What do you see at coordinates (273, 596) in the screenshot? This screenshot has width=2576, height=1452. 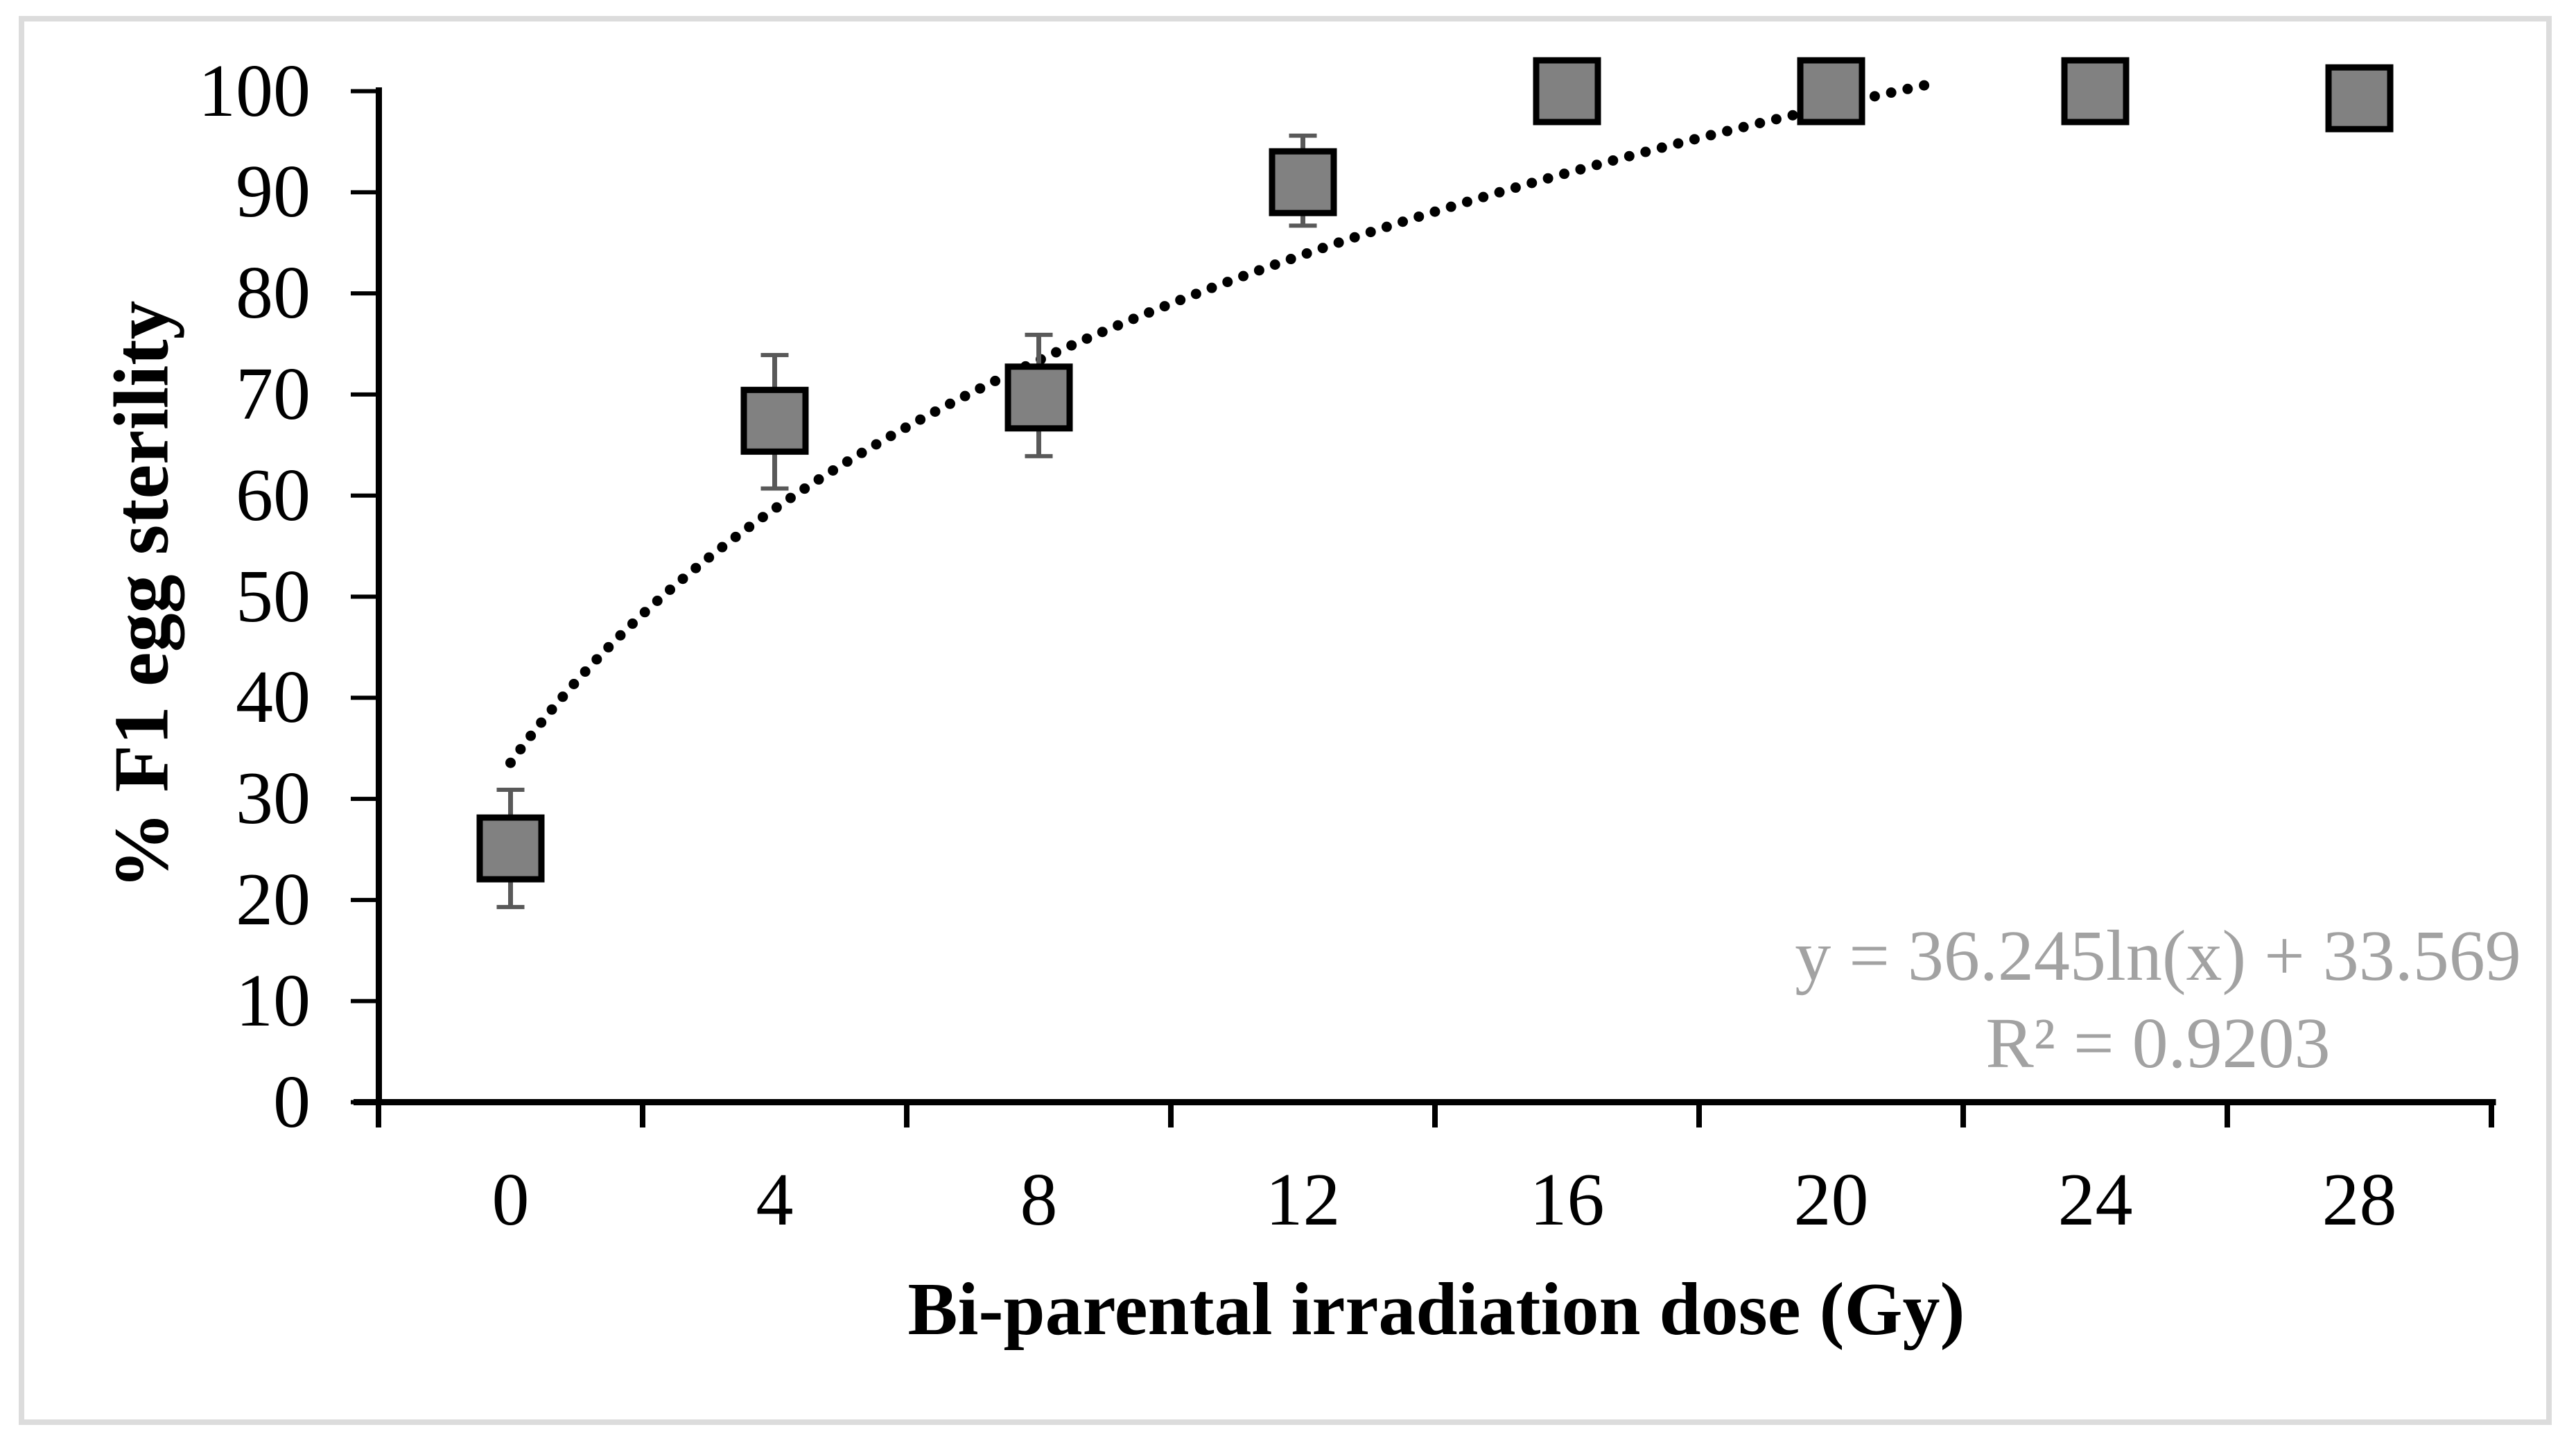 I see `y-axis-tick-label: 50` at bounding box center [273, 596].